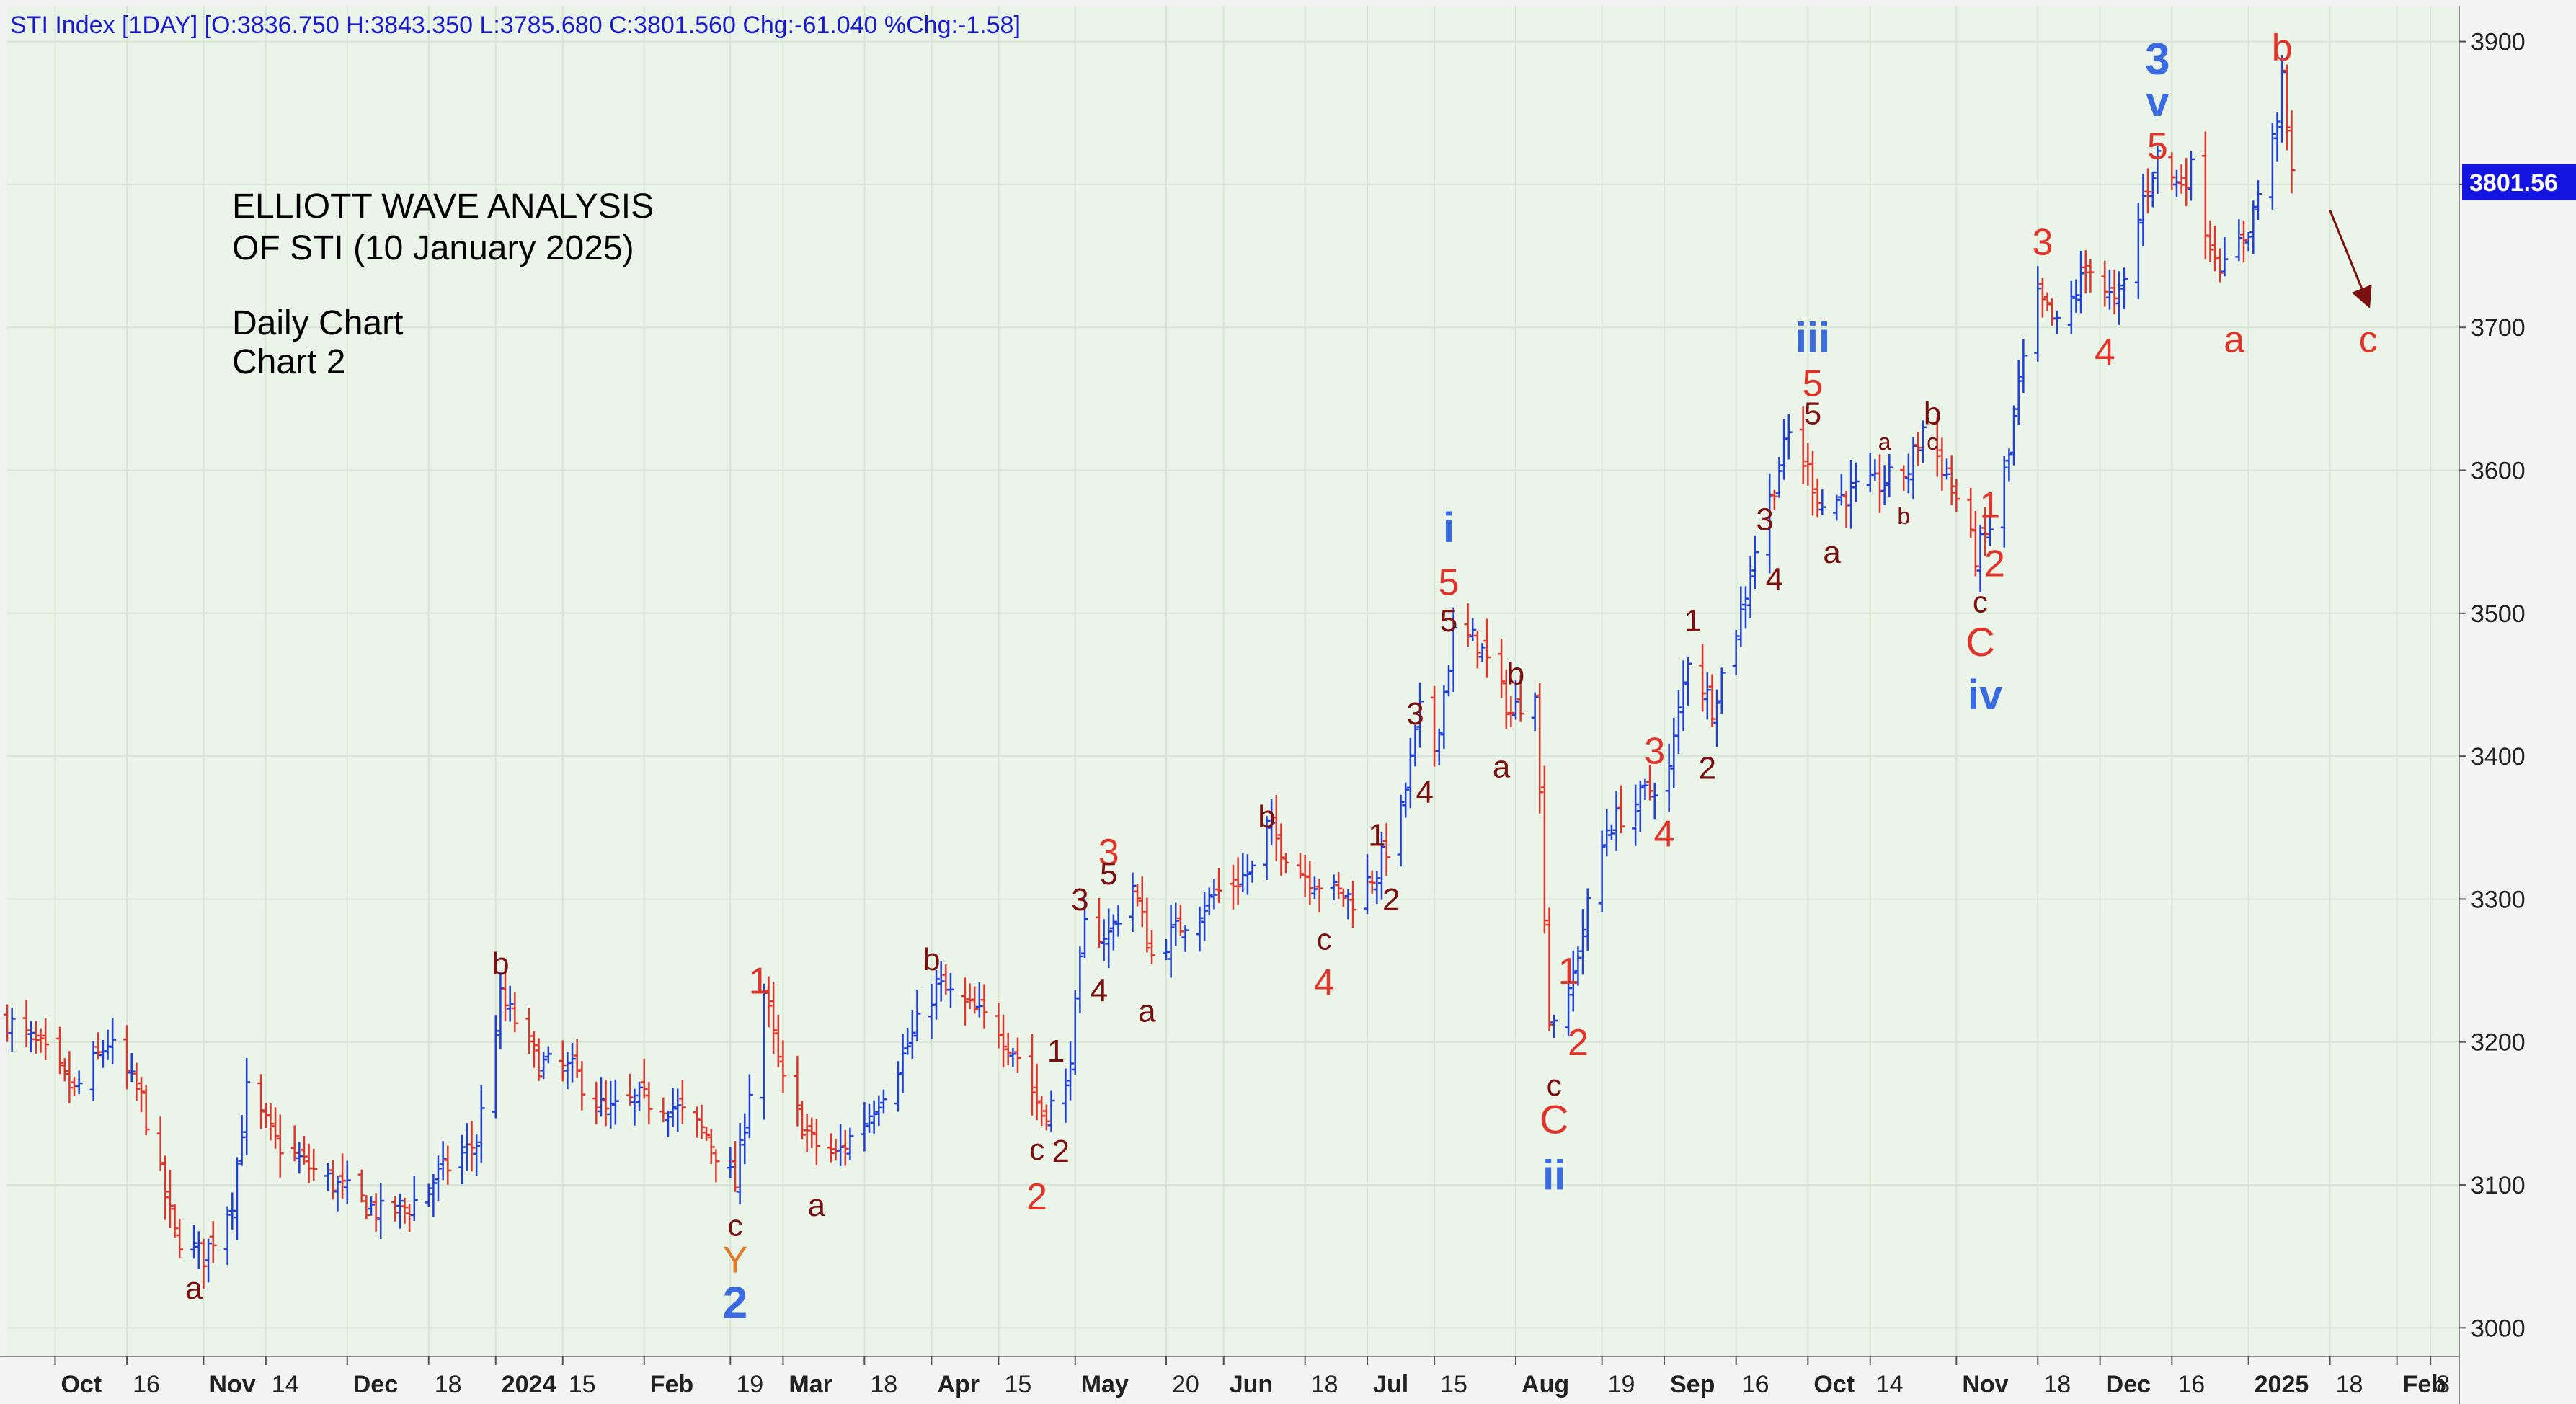 The image size is (2576, 1404). Describe the element at coordinates (1884, 442) in the screenshot. I see `wave-label: a` at that location.